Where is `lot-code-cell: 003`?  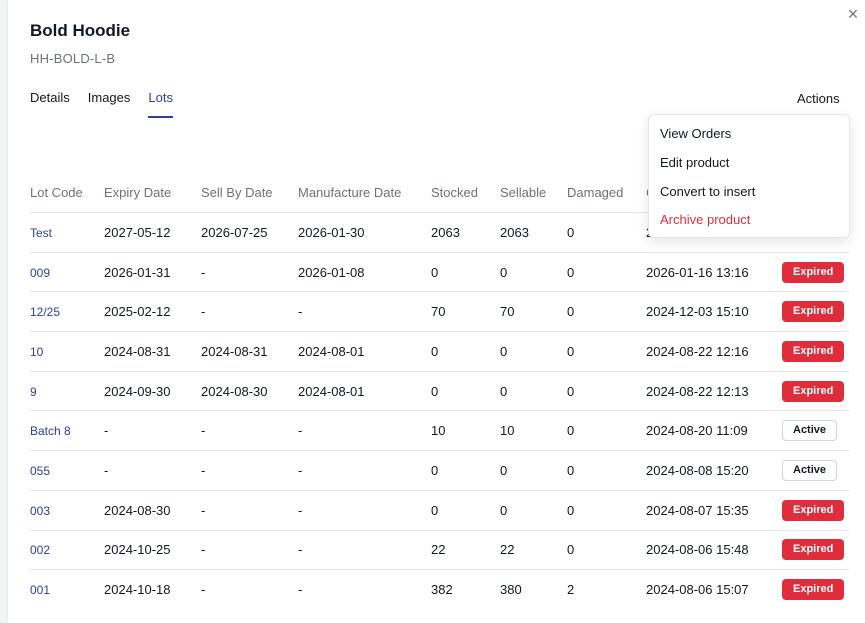
lot-code-cell: 003 is located at coordinates (67, 510).